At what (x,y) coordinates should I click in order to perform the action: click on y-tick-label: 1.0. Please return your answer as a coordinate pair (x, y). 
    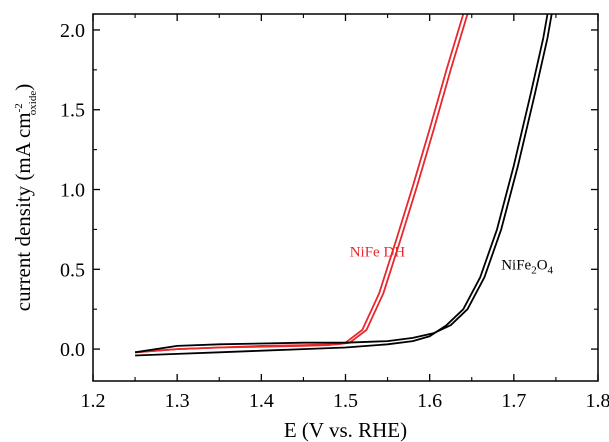
    Looking at the image, I should click on (72, 191).